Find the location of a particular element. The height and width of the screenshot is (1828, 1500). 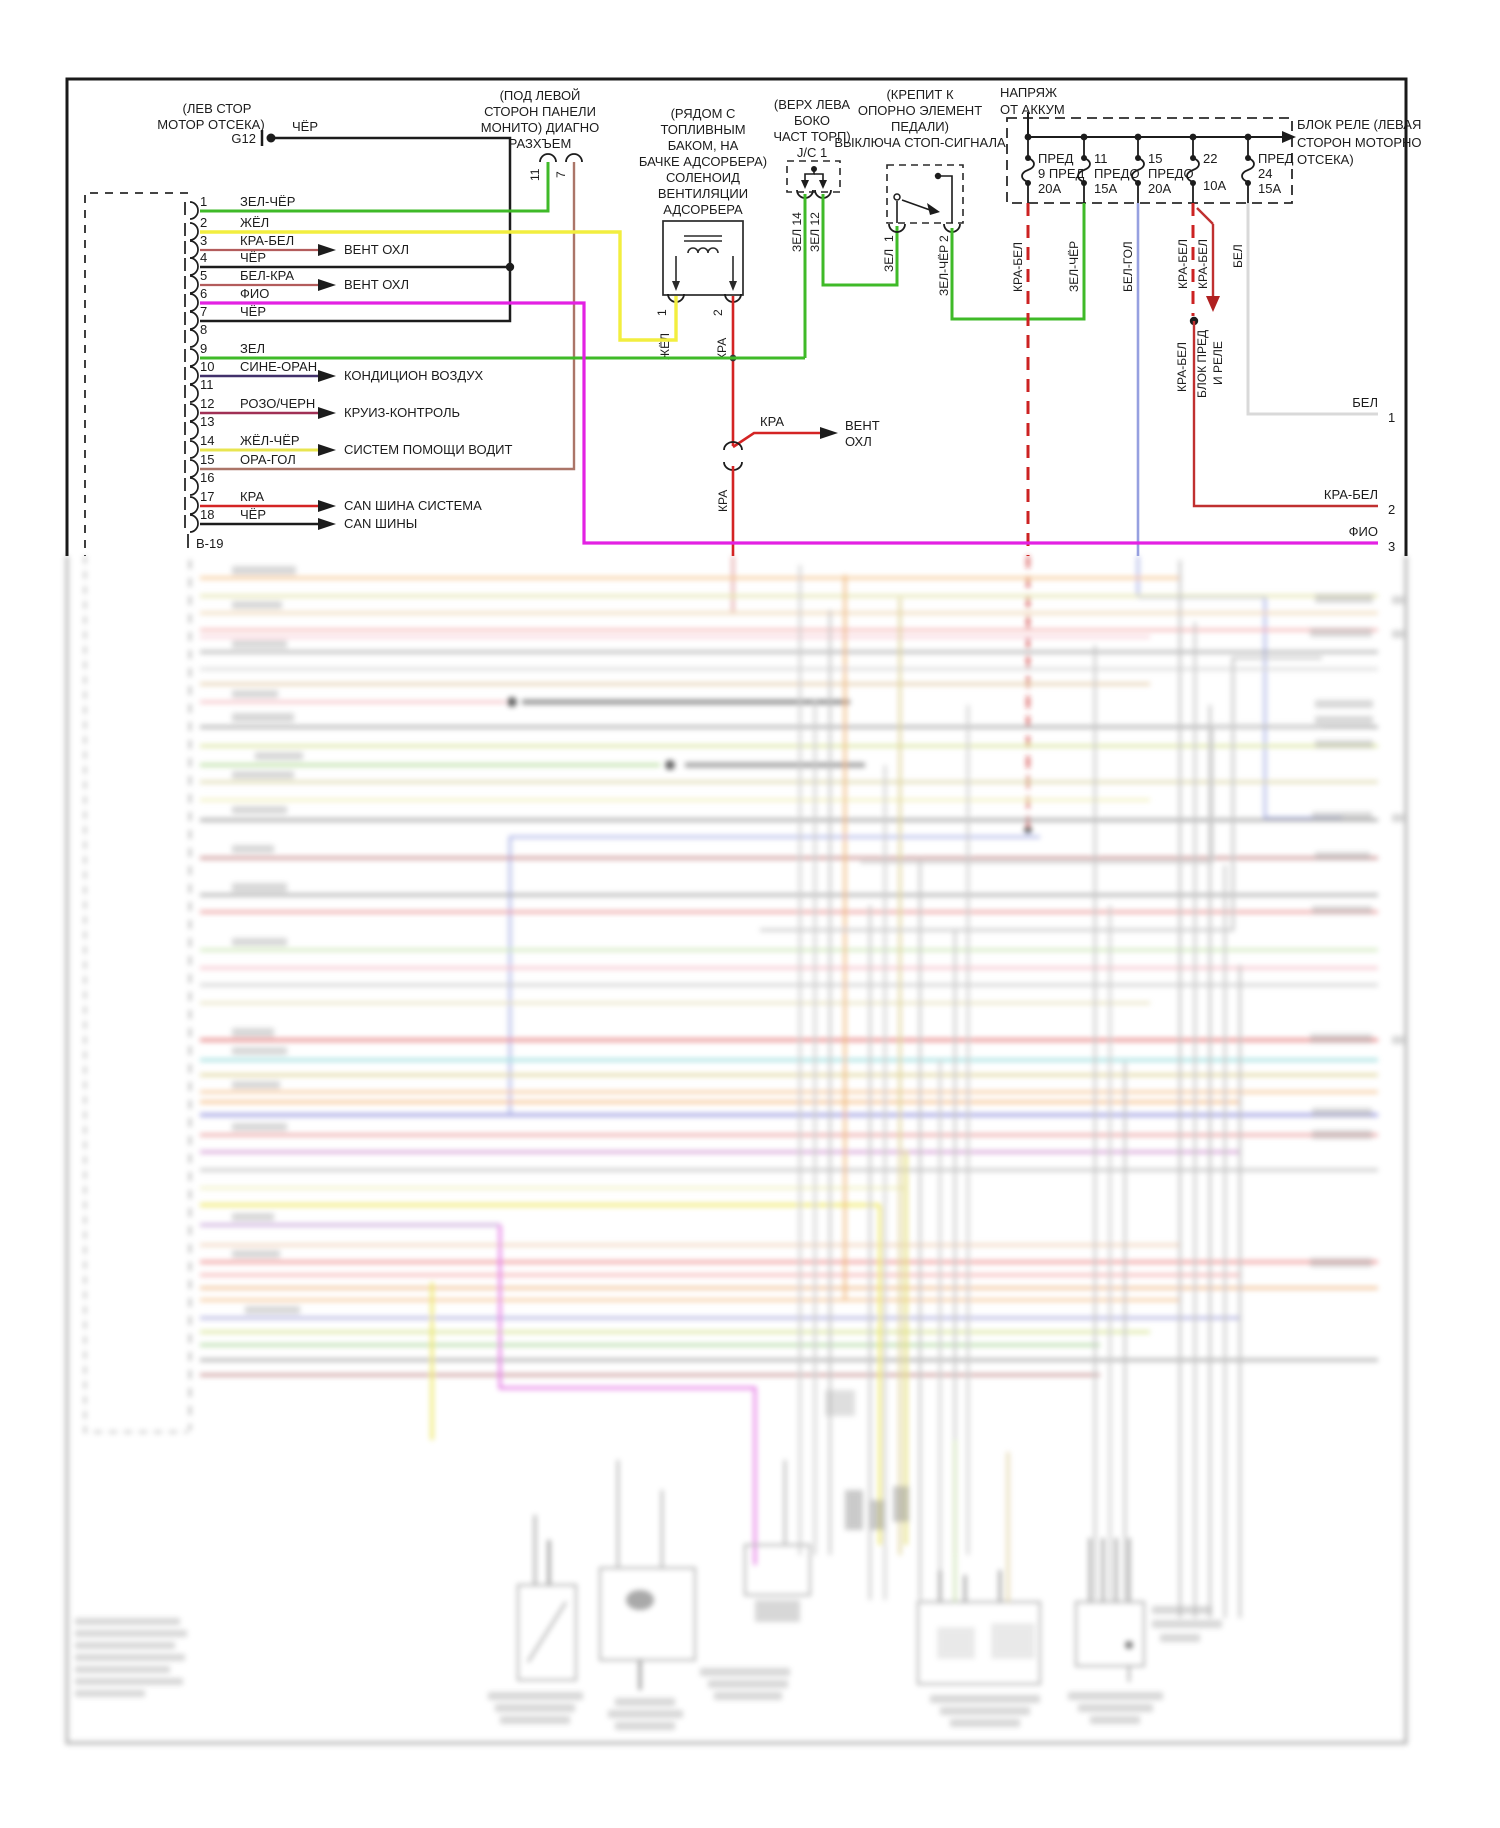

sw-body is located at coordinates (925, 194).